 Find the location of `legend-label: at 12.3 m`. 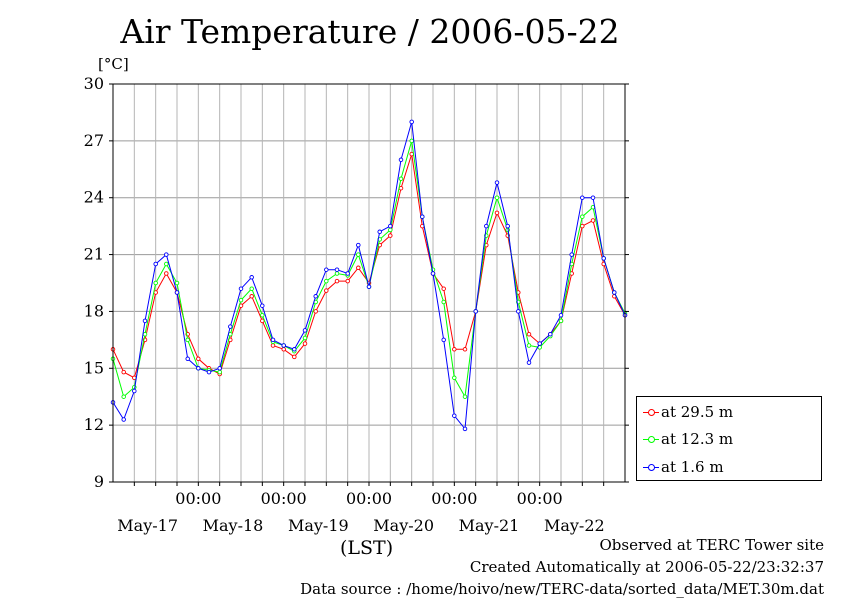

legend-label: at 12.3 m is located at coordinates (697, 439).